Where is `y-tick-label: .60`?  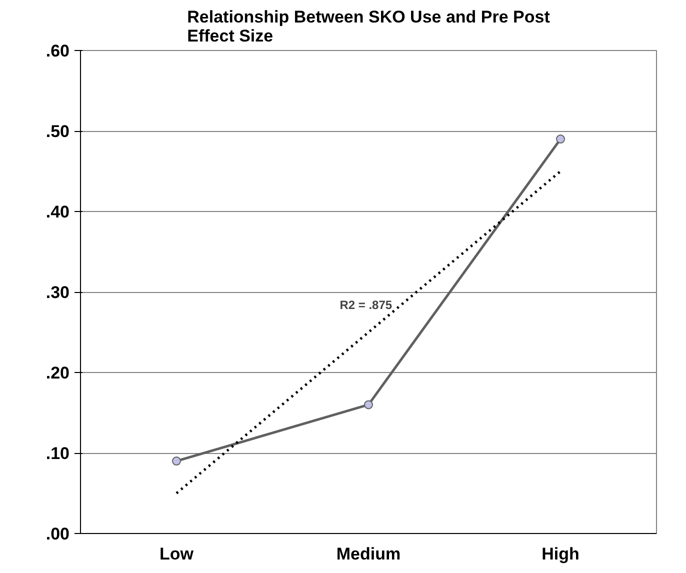
y-tick-label: .60 is located at coordinates (58, 51).